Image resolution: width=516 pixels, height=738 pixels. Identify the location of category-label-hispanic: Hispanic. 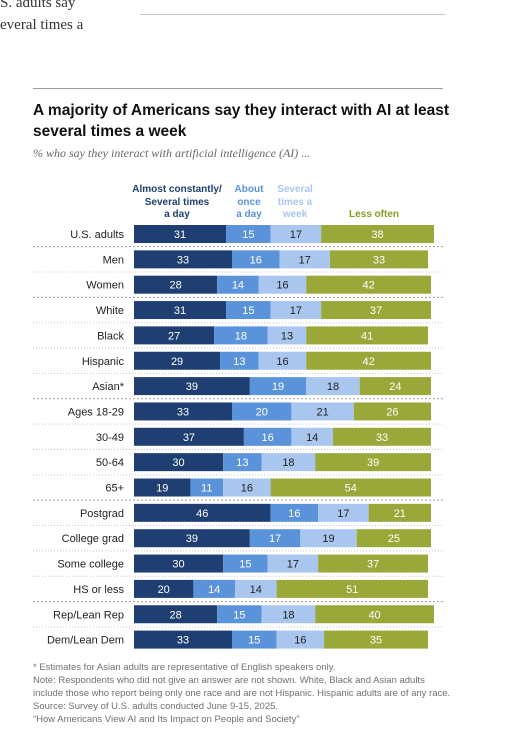
(103, 362).